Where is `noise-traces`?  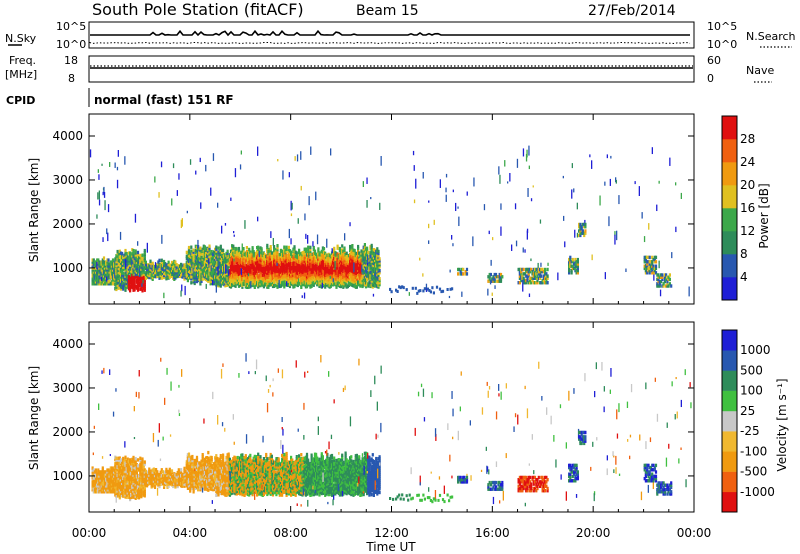 noise-traces is located at coordinates (390, 37).